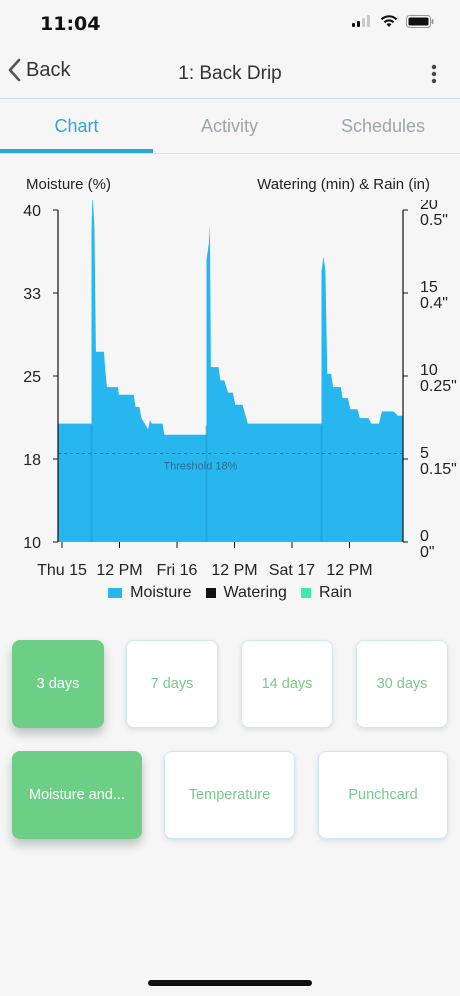 Image resolution: width=460 pixels, height=996 pixels. Describe the element at coordinates (14, 70) in the screenshot. I see `chevron-left-icon` at that location.